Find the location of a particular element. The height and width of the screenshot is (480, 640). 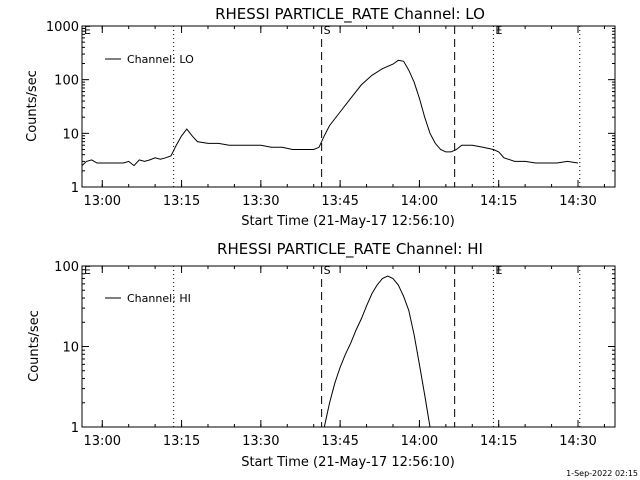

panel-hi-legend: Channel: HI is located at coordinates (148, 298).